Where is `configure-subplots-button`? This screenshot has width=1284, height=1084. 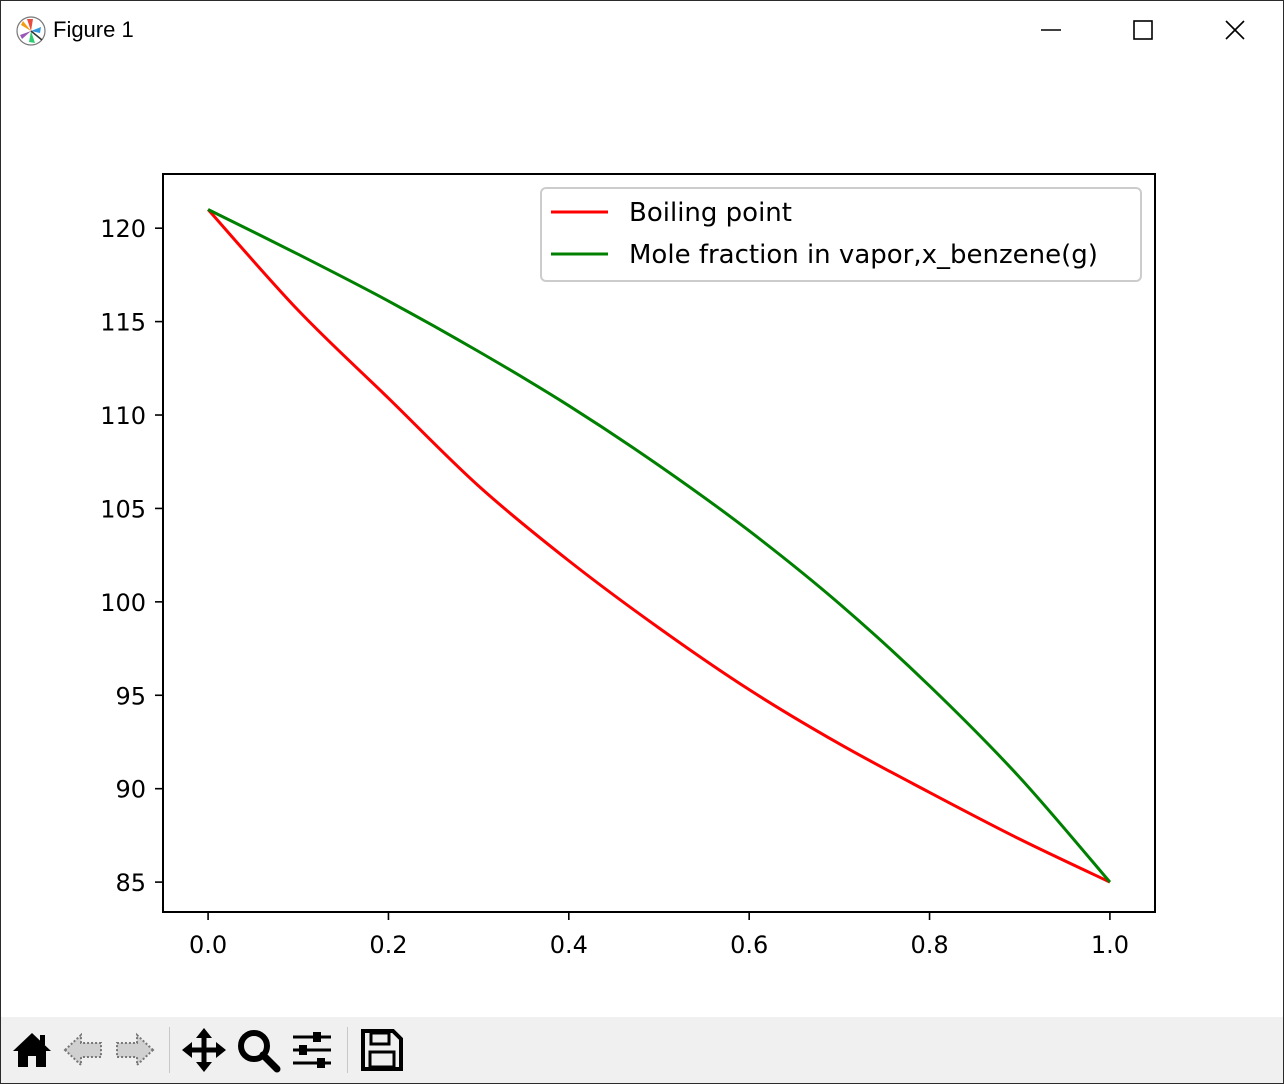 configure-subplots-button is located at coordinates (312, 1050).